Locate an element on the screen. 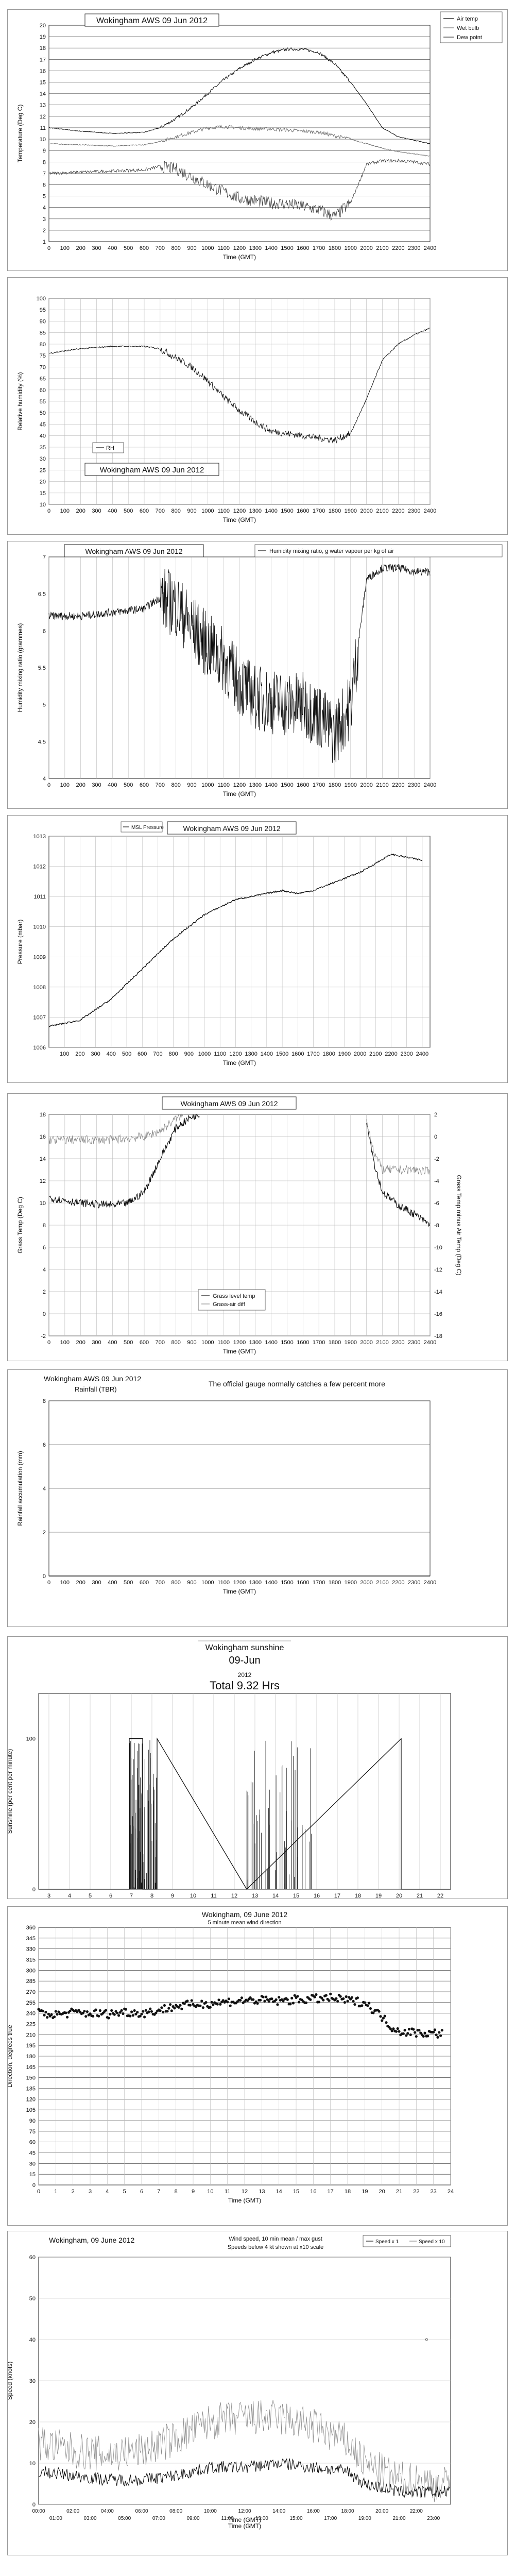 This screenshot has width=515, height=2576. x-tick-label: 15 is located at coordinates (296, 1896).